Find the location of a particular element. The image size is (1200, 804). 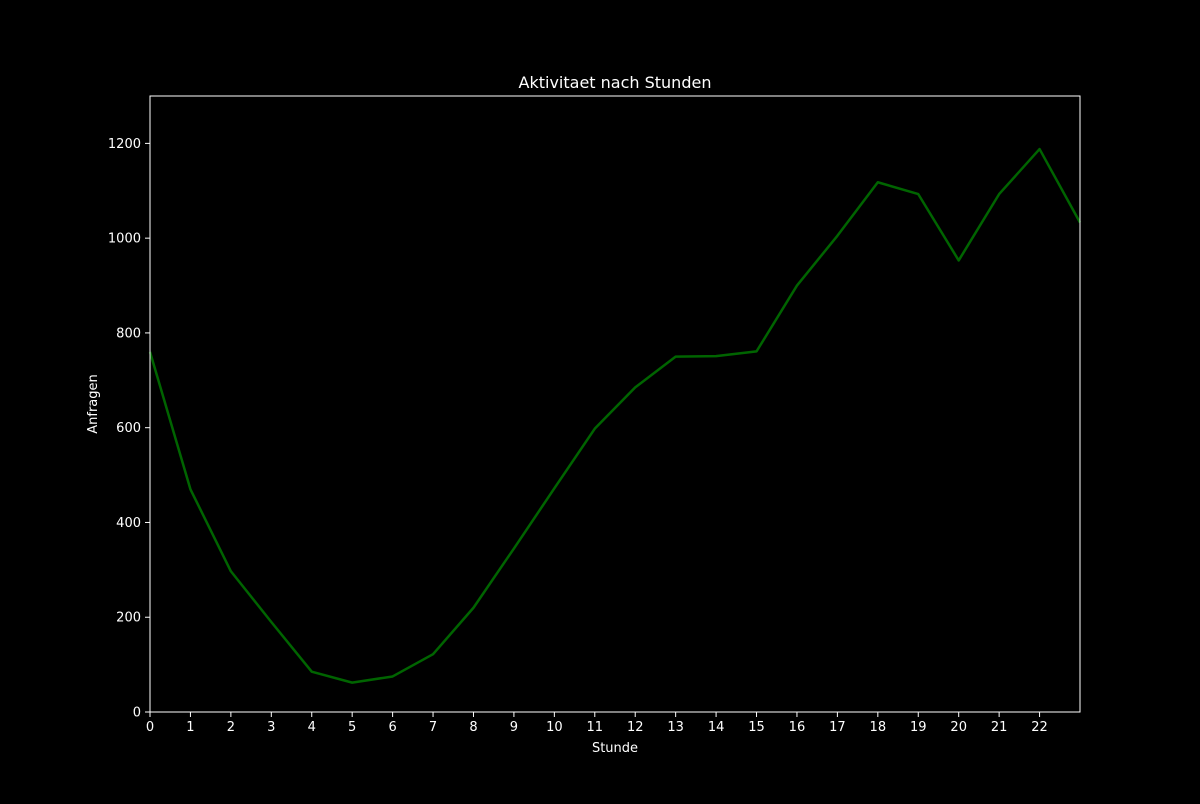

x-tick-label: 0 is located at coordinates (150, 727).